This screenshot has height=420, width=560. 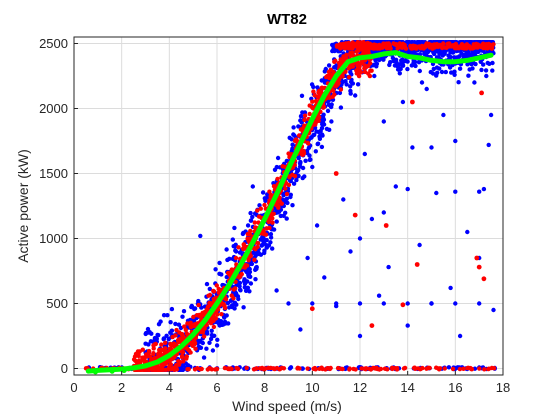 I want to click on y-tick-label: 1000, so click(x=53, y=238).